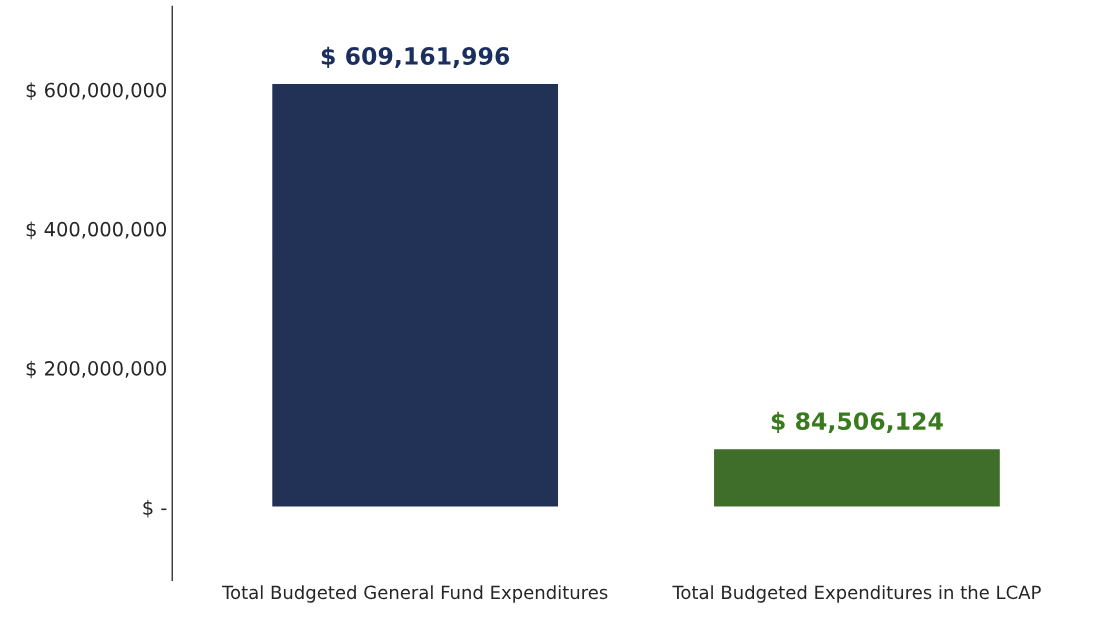 This screenshot has height=624, width=1111. What do you see at coordinates (415, 57) in the screenshot?
I see `data-label: $ 609,161,996` at bounding box center [415, 57].